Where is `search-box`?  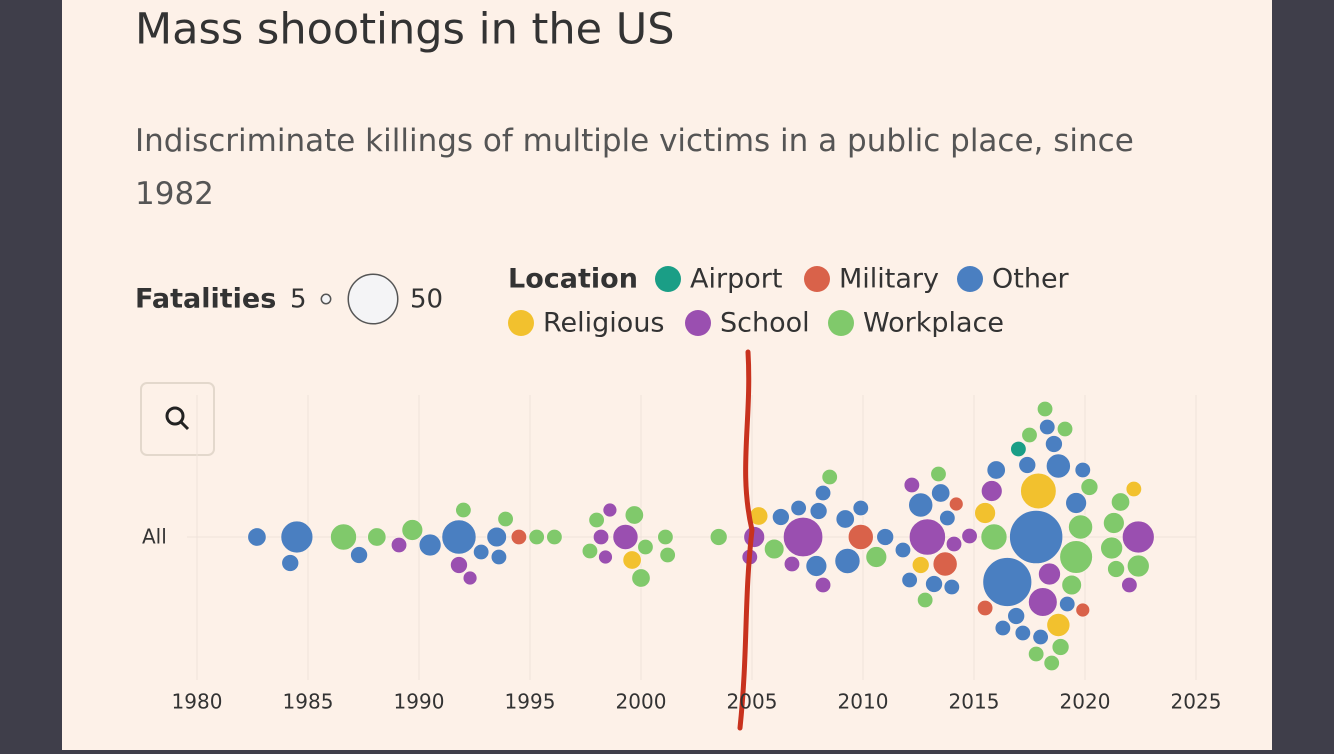 search-box is located at coordinates (177, 419).